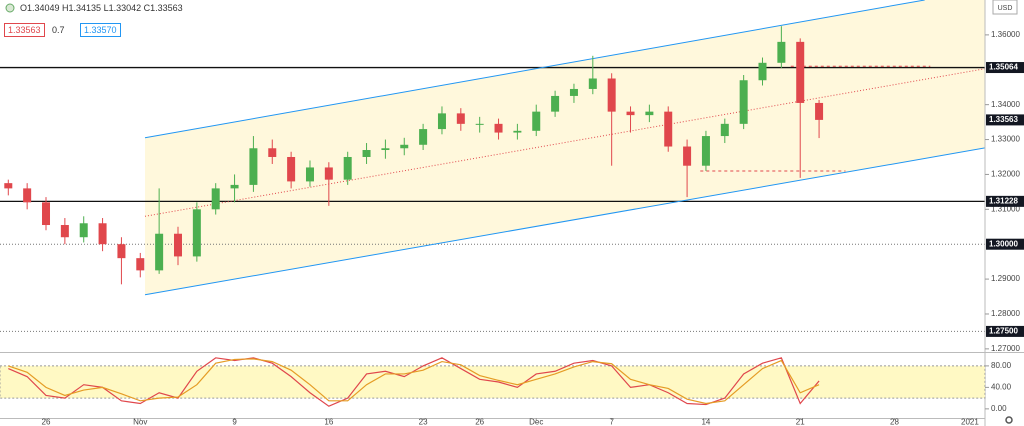 The image size is (1024, 426). What do you see at coordinates (1005, 278) in the screenshot?
I see `y-tick-label: 1.29000` at bounding box center [1005, 278].